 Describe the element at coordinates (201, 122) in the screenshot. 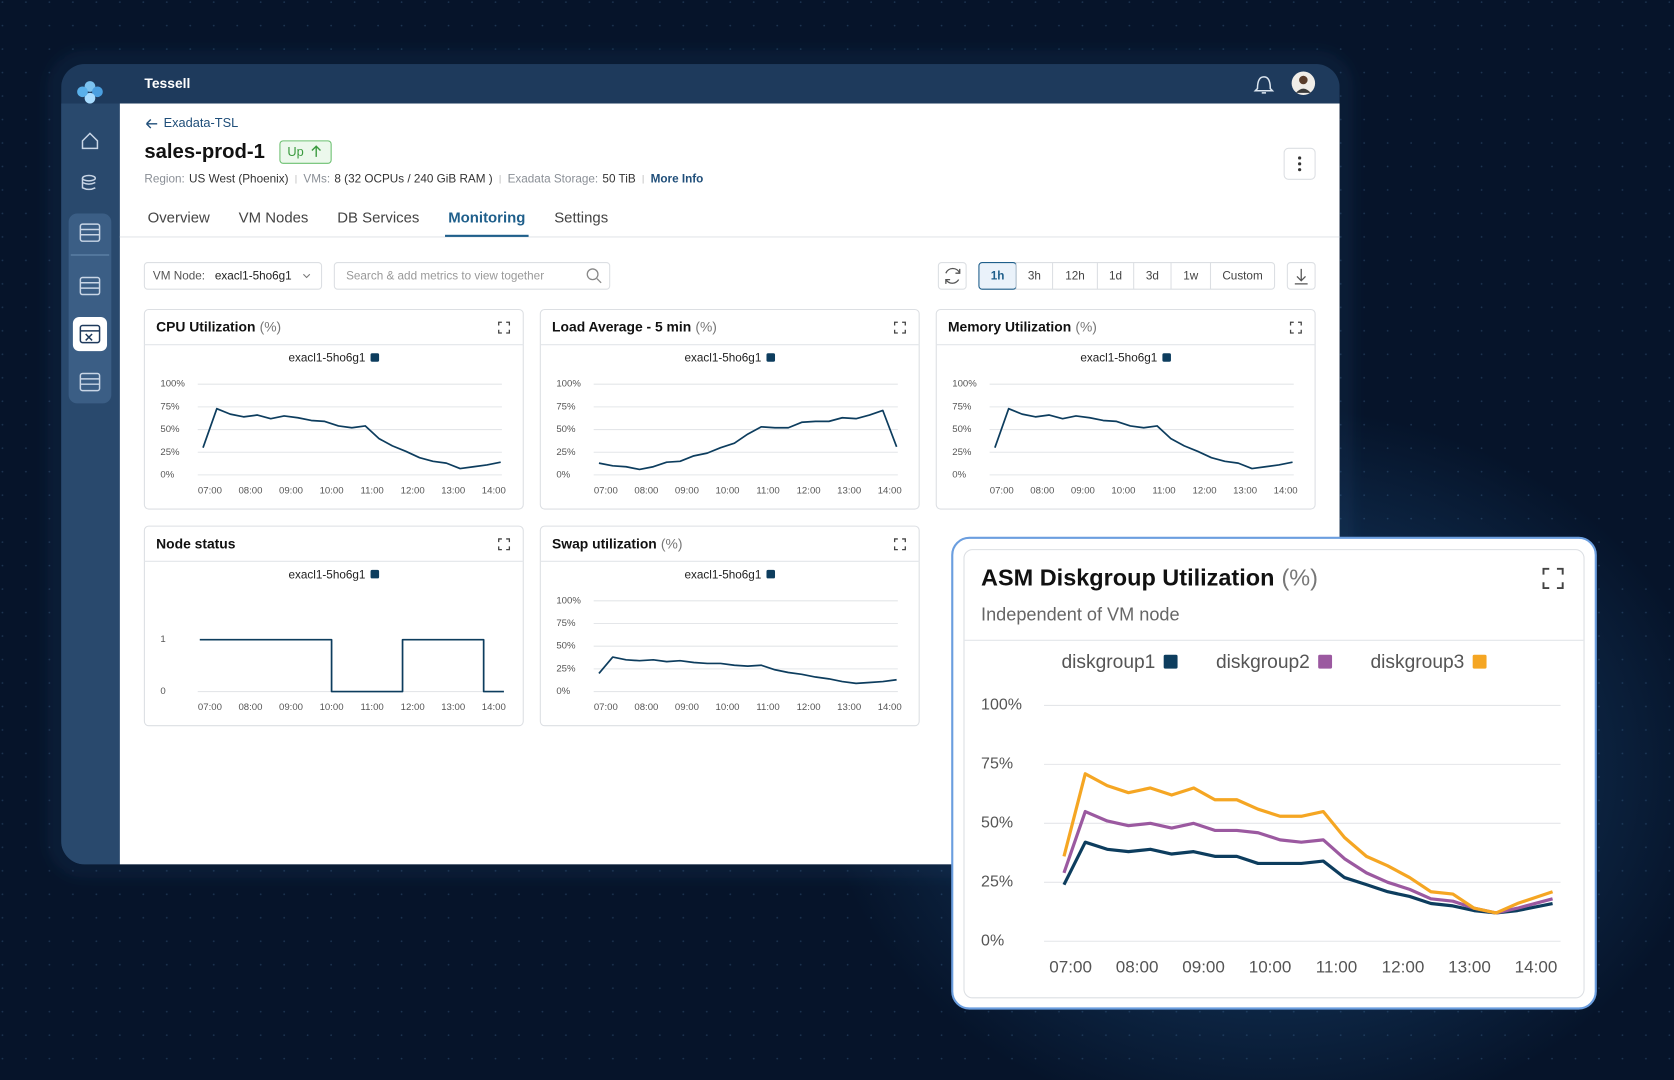

I see `breadcrumb: Exadata-TSL` at that location.